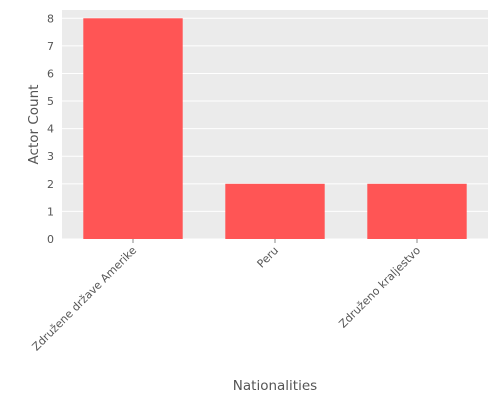  I want to click on x-tick-label: Peru, so click(268, 257).